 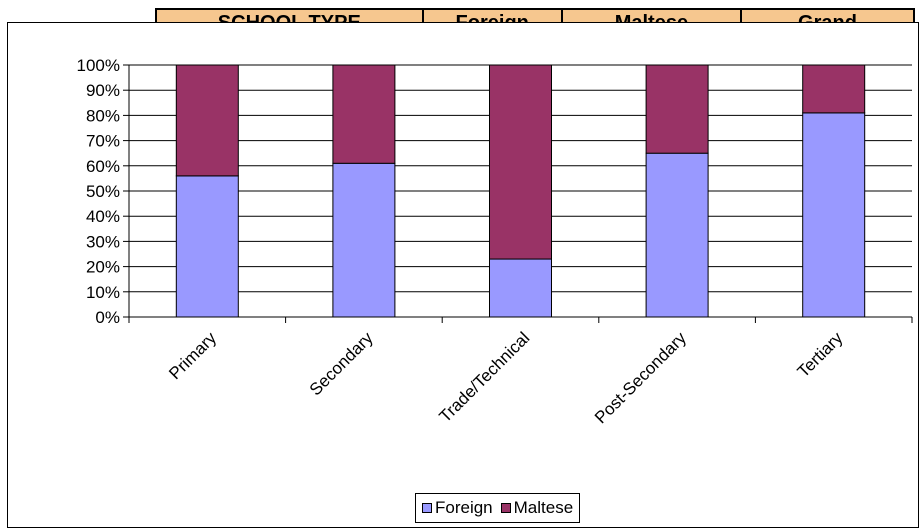 I want to click on legend-label-maltese: Maltese, so click(x=543, y=507).